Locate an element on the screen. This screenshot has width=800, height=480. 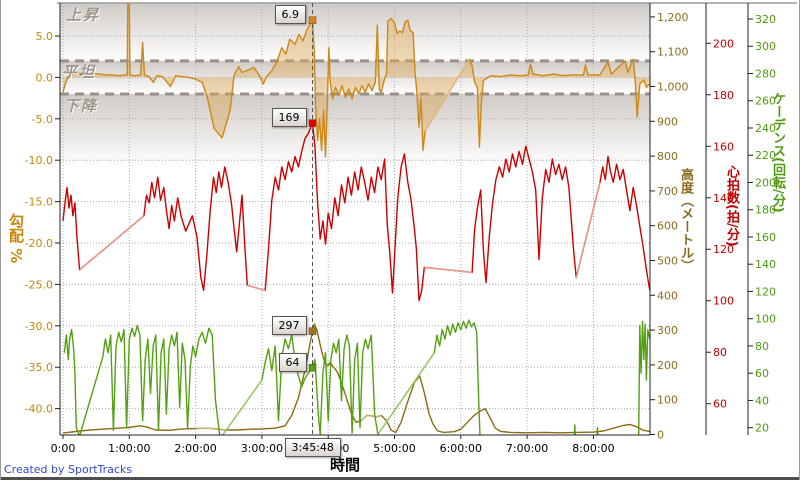
time-tick-label: 0:00 is located at coordinates (63, 448).